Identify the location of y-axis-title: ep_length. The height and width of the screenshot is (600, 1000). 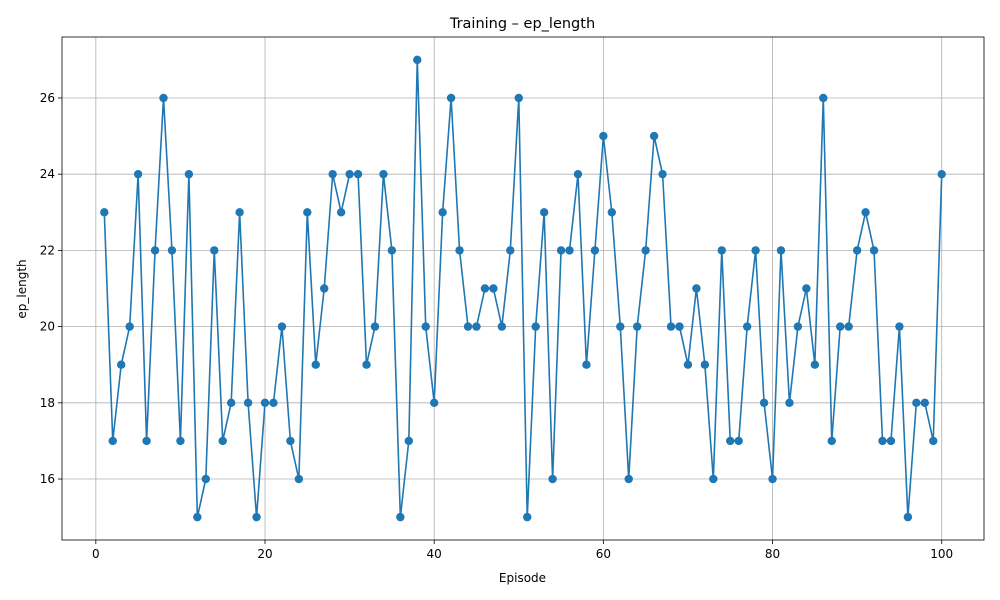
(22, 288).